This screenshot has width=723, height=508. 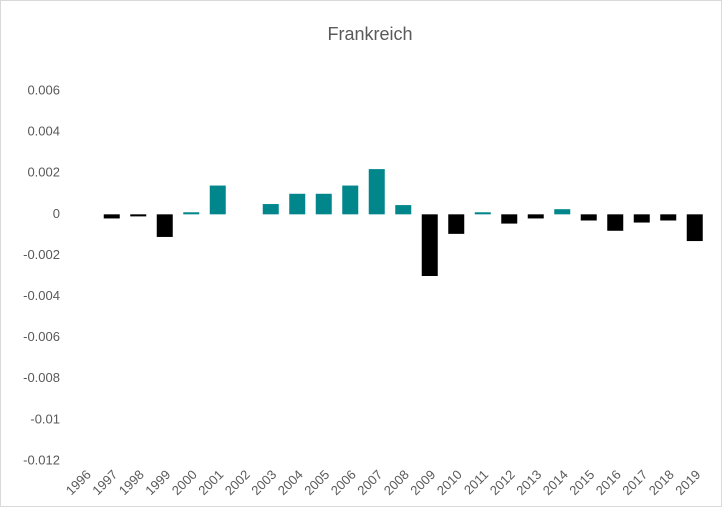 I want to click on y-tick-label: 0.006, so click(x=43, y=89).